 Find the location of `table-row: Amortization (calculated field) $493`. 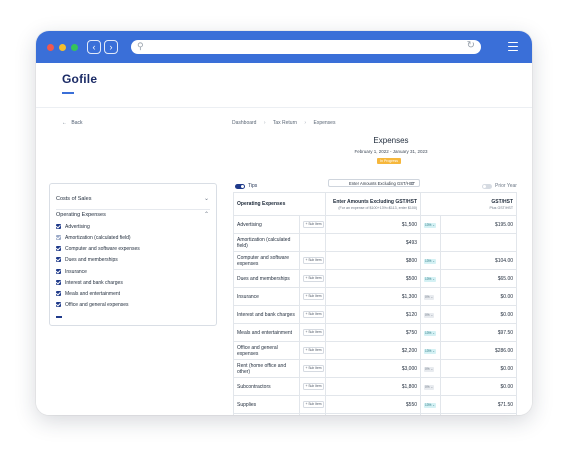

table-row: Amortization (calculated field) $493 is located at coordinates (375, 242).